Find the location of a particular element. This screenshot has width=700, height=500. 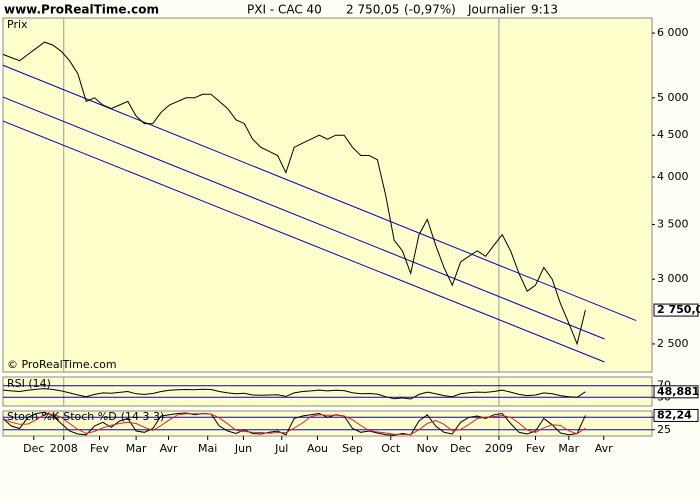

y-tick-label: 4 500 is located at coordinates (673, 134).